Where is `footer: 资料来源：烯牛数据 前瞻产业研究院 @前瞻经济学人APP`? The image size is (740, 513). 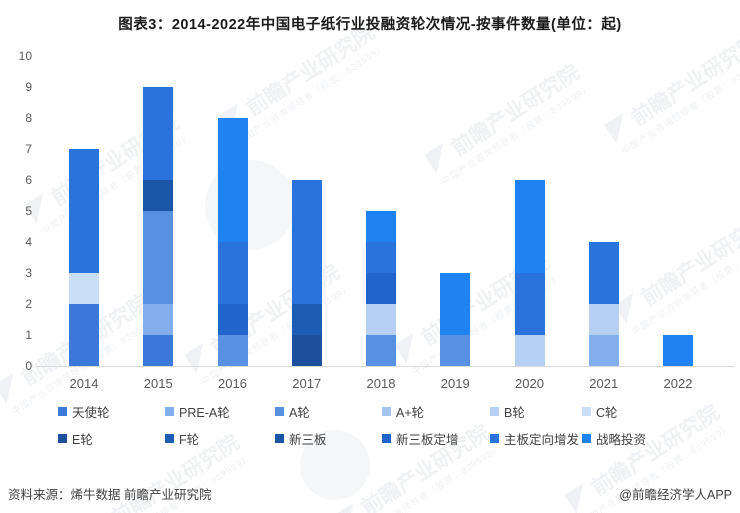 footer: 资料来源：烯牛数据 前瞻产业研究院 @前瞻经济学人APP is located at coordinates (370, 493).